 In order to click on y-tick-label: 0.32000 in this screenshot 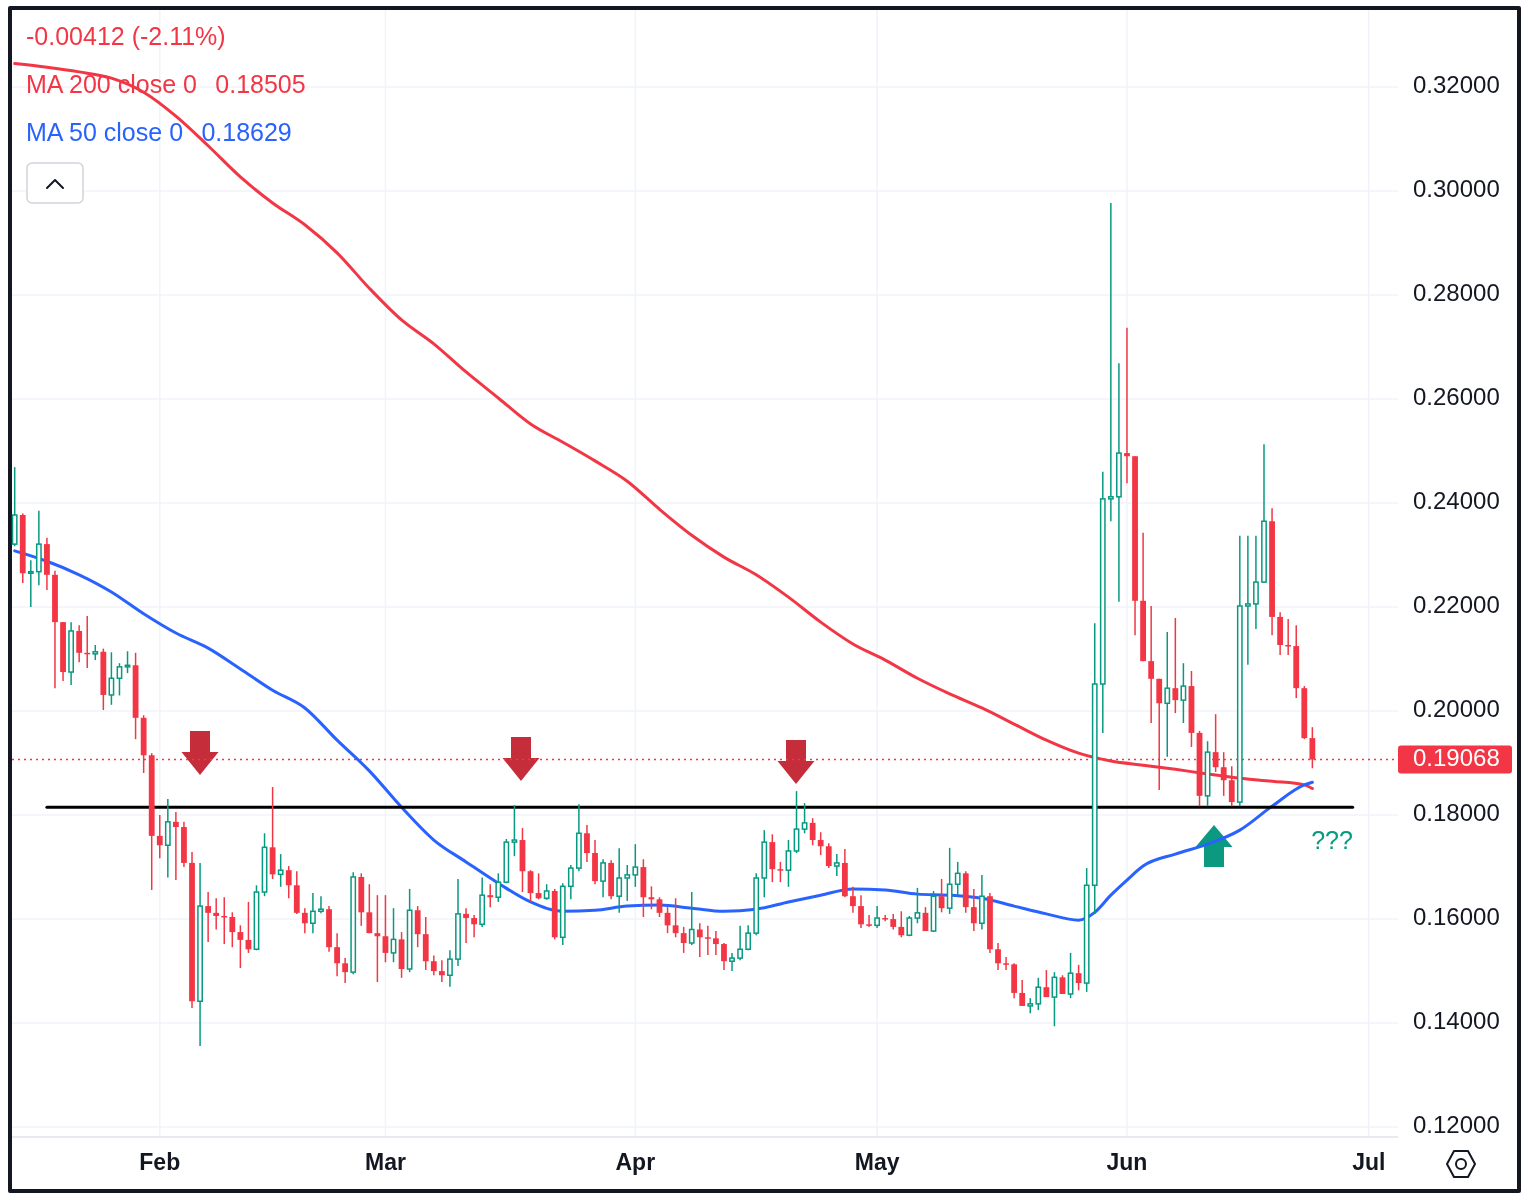, I will do `click(1456, 85)`.